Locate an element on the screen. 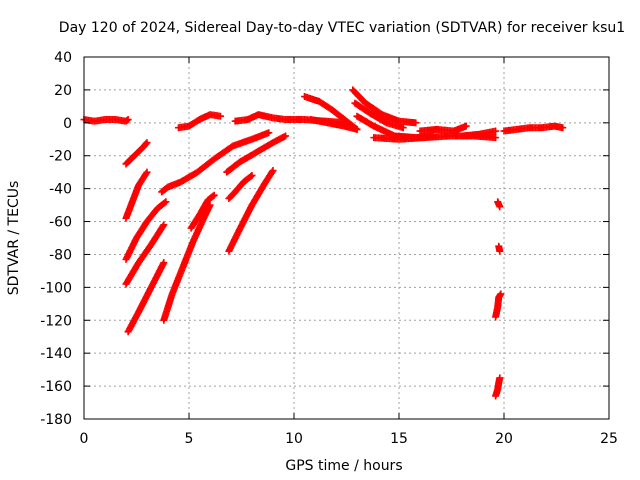 The image size is (640, 480). x-tick-label: 20 is located at coordinates (504, 439).